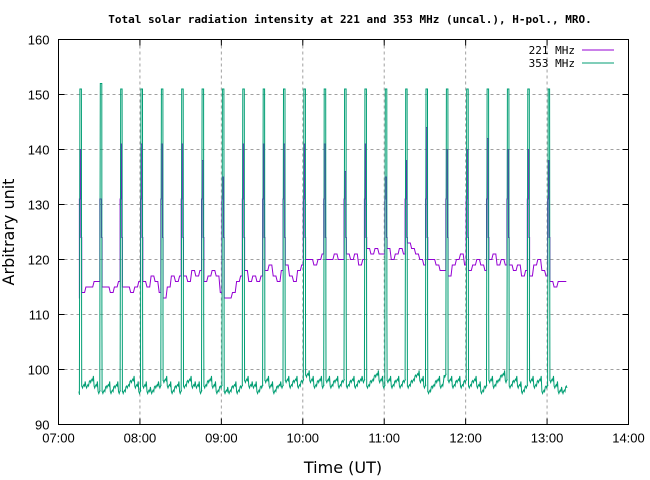 The width and height of the screenshot is (650, 480). What do you see at coordinates (9, 232) in the screenshot?
I see `y-axis-label: Arbitrary unit` at bounding box center [9, 232].